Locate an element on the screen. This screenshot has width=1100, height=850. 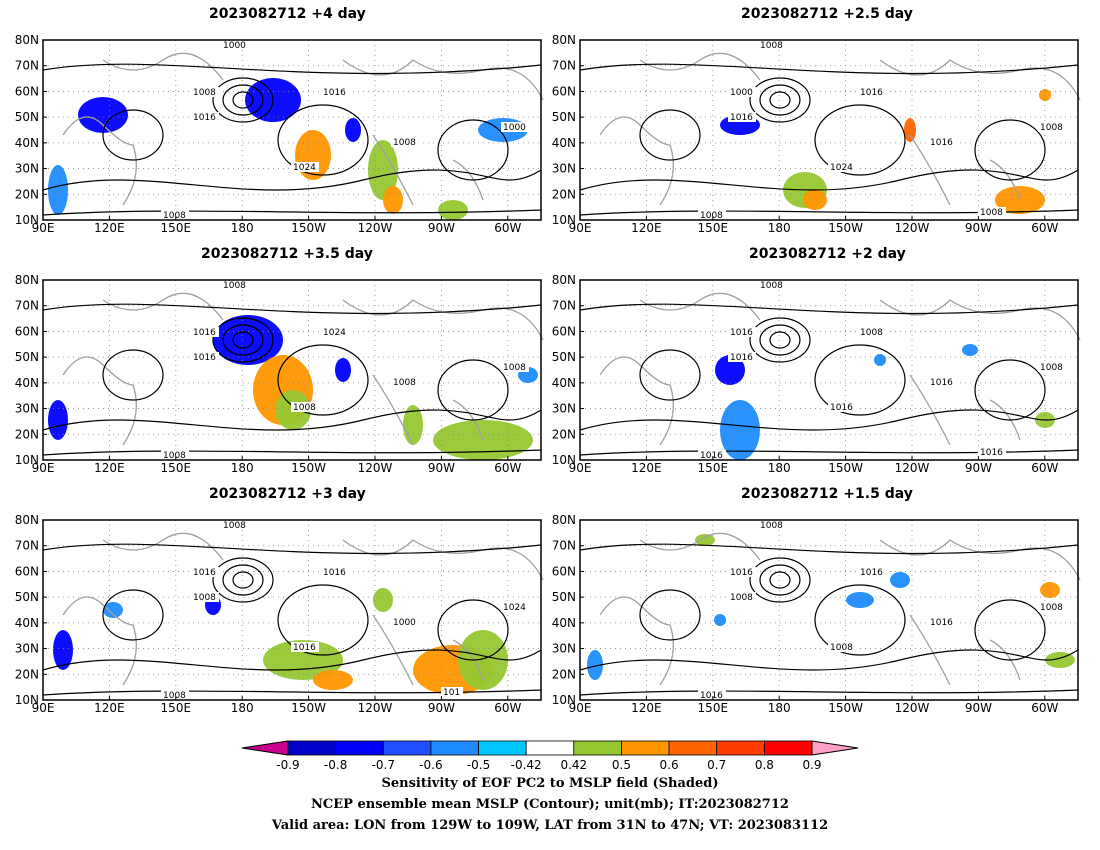
panel-title-p1: 2023082712 +2.5 day is located at coordinates (827, 14).